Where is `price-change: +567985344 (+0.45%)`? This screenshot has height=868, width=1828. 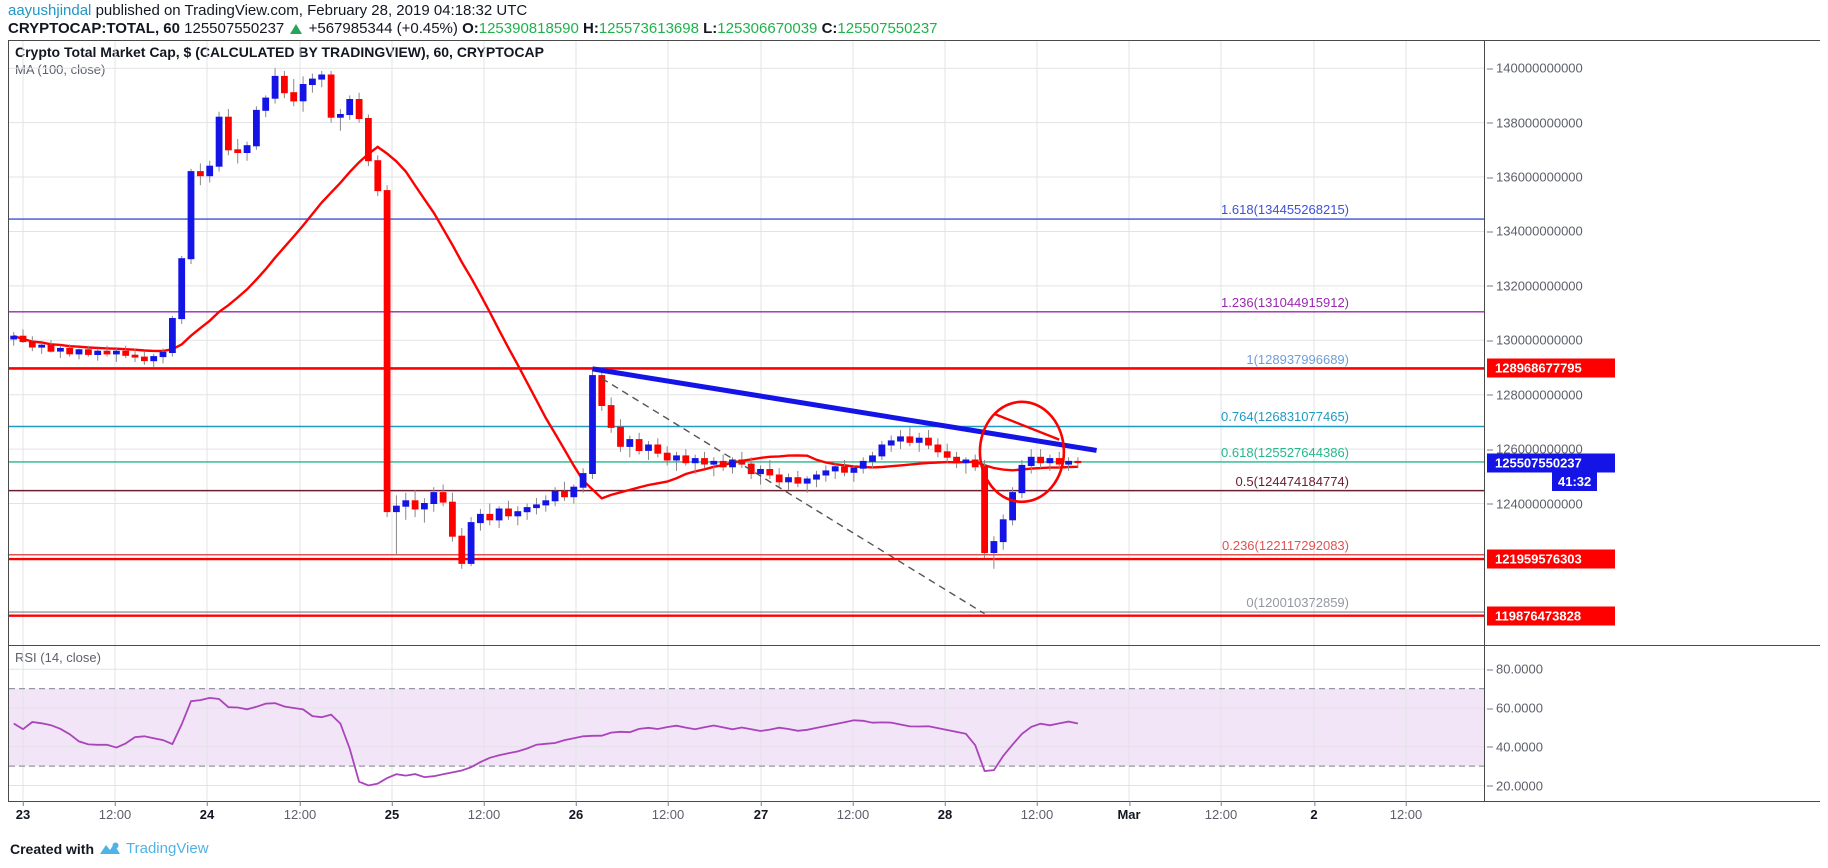 price-change: +567985344 (+0.45%) is located at coordinates (383, 28).